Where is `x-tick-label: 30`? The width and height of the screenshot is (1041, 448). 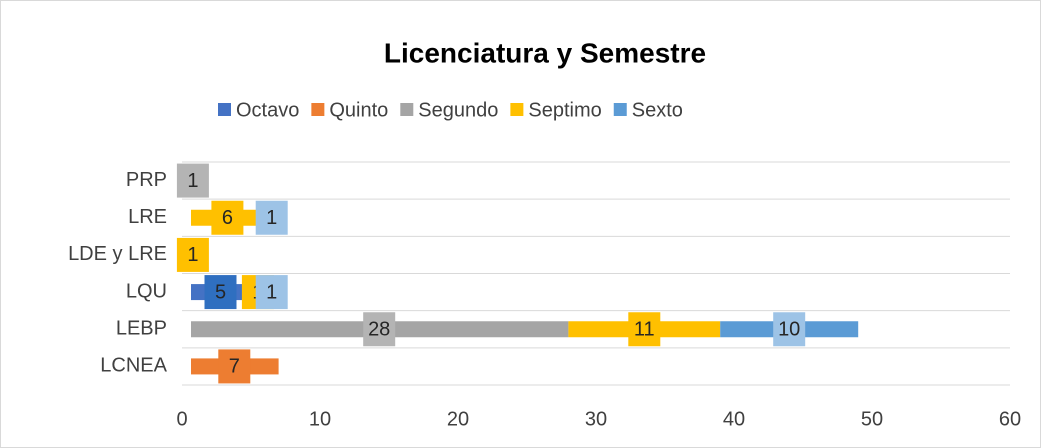 x-tick-label: 30 is located at coordinates (596, 419).